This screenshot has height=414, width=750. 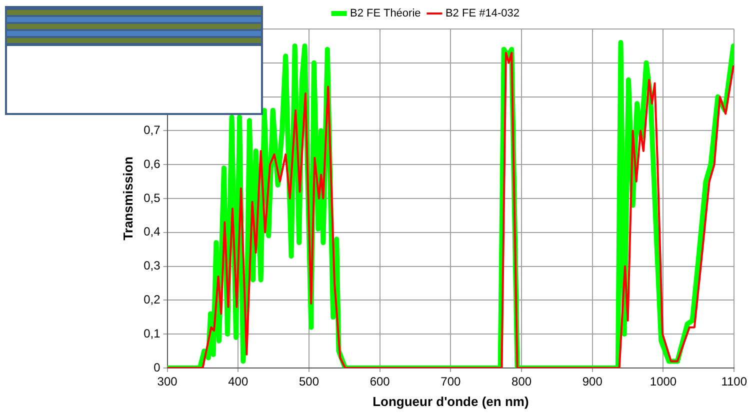 I want to click on legend-label: B2 FE #14-032, so click(x=482, y=14).